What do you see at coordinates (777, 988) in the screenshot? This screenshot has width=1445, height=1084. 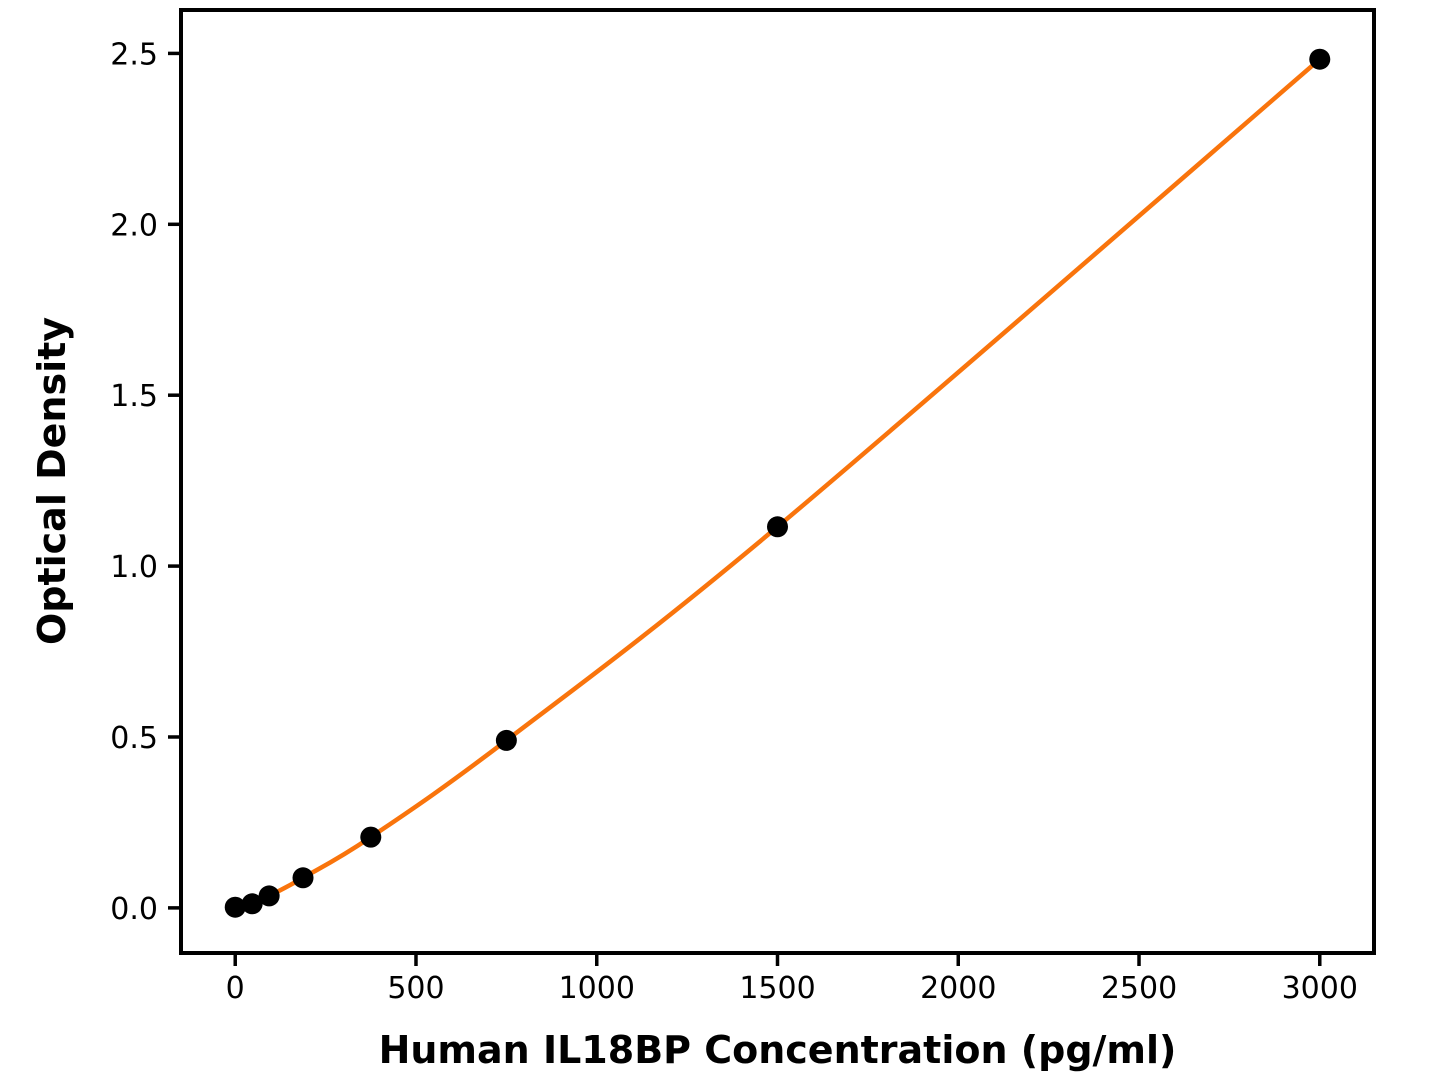 I see `x-tick-label: 1500` at bounding box center [777, 988].